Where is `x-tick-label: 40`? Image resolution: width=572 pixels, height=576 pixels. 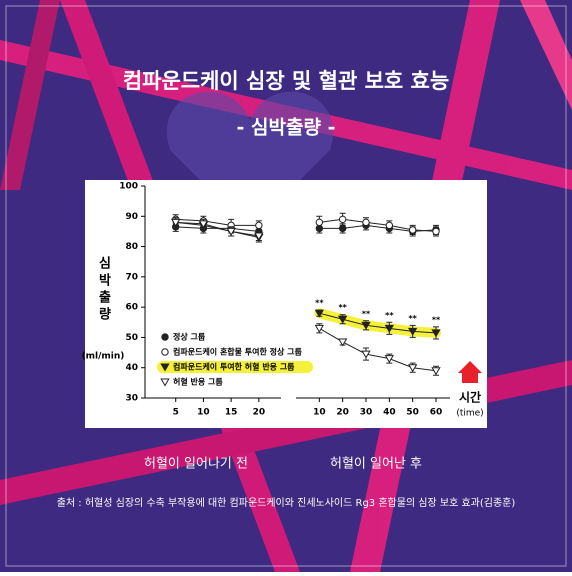 x-tick-label: 40 is located at coordinates (389, 413).